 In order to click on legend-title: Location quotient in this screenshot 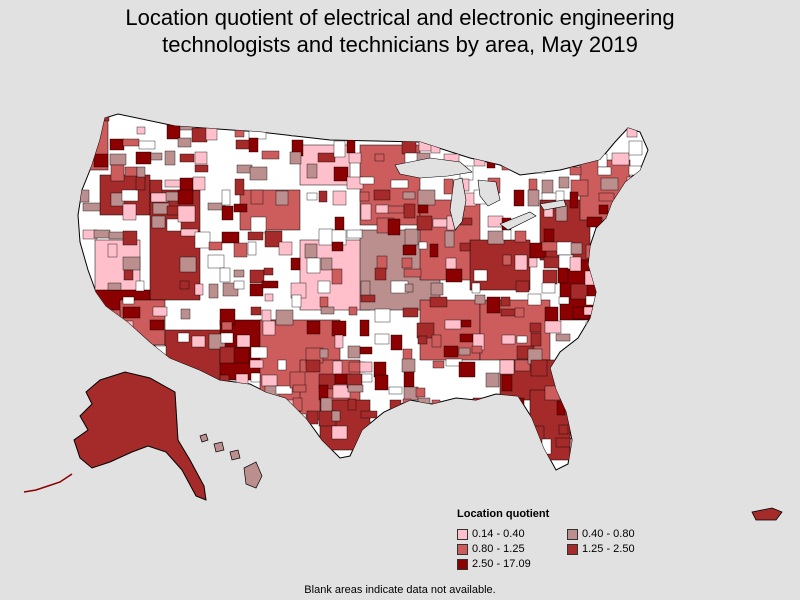, I will do `click(503, 514)`.